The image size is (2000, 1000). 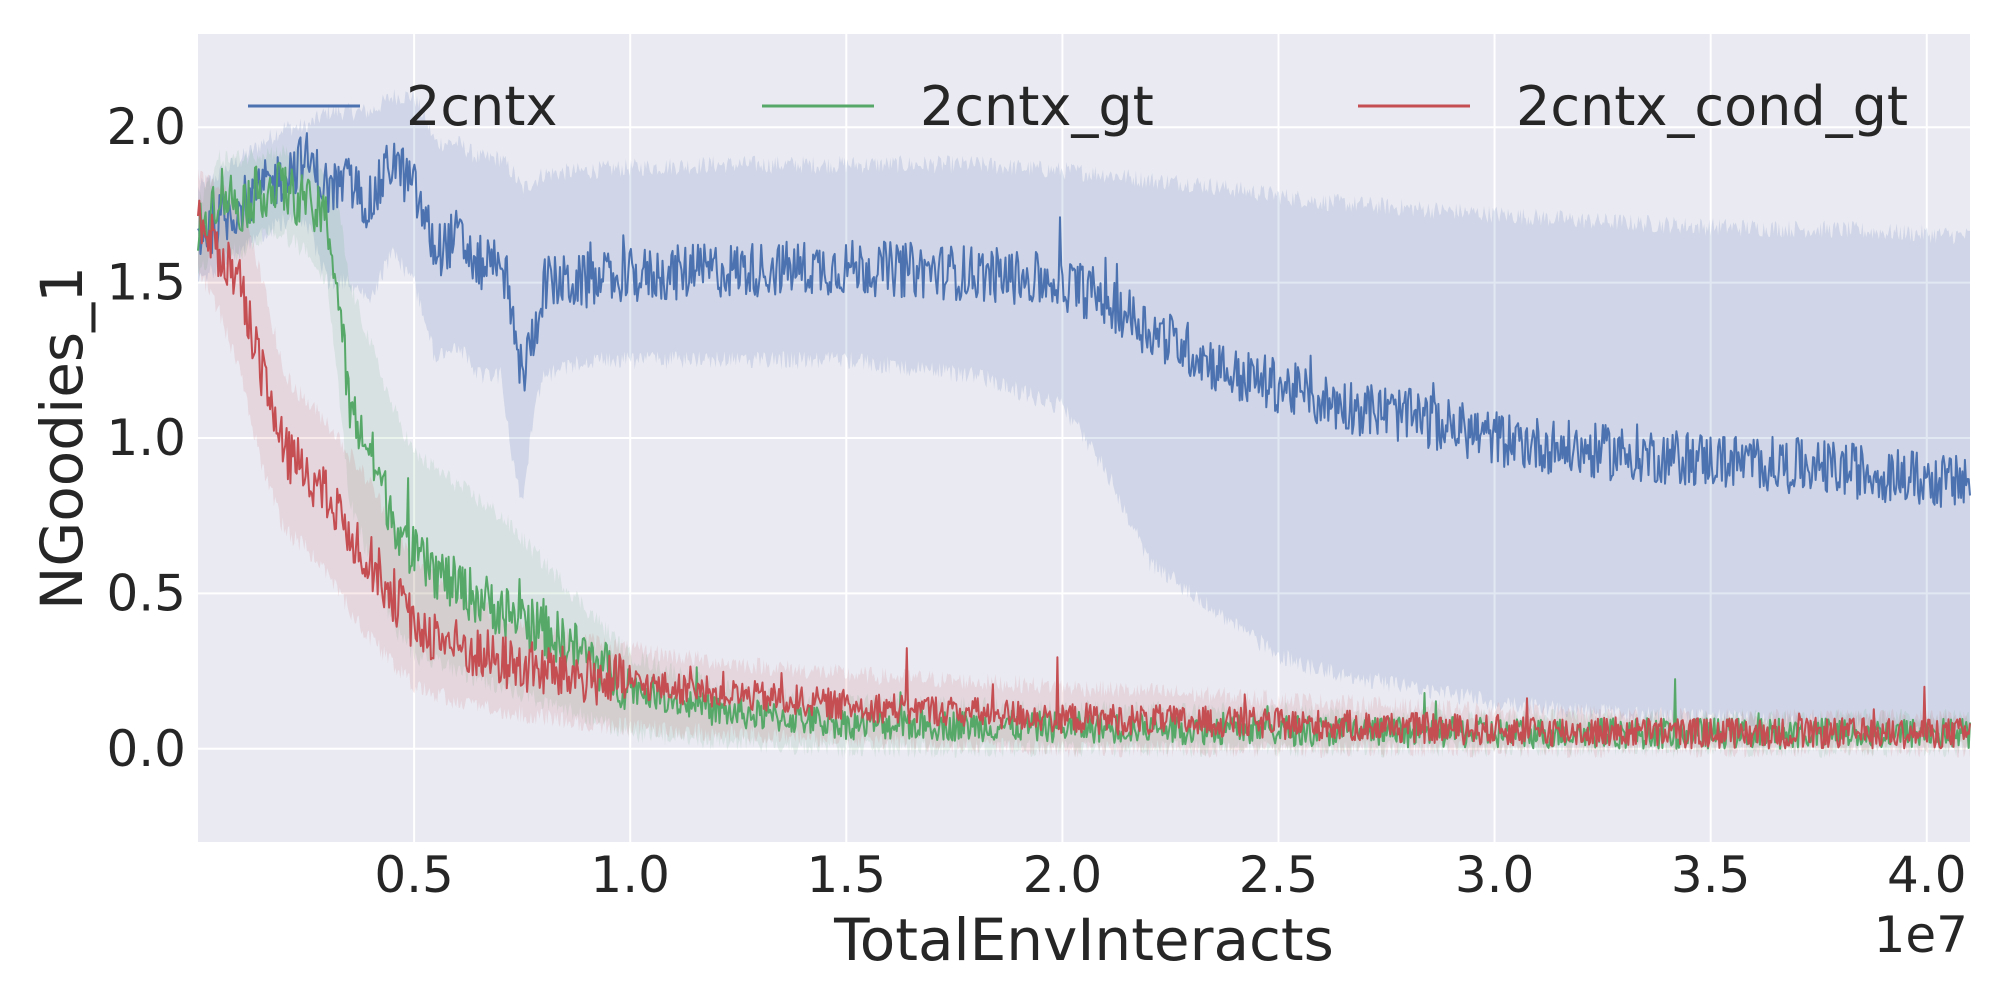 I want to click on x-tick-label: 1.0, so click(x=630, y=875).